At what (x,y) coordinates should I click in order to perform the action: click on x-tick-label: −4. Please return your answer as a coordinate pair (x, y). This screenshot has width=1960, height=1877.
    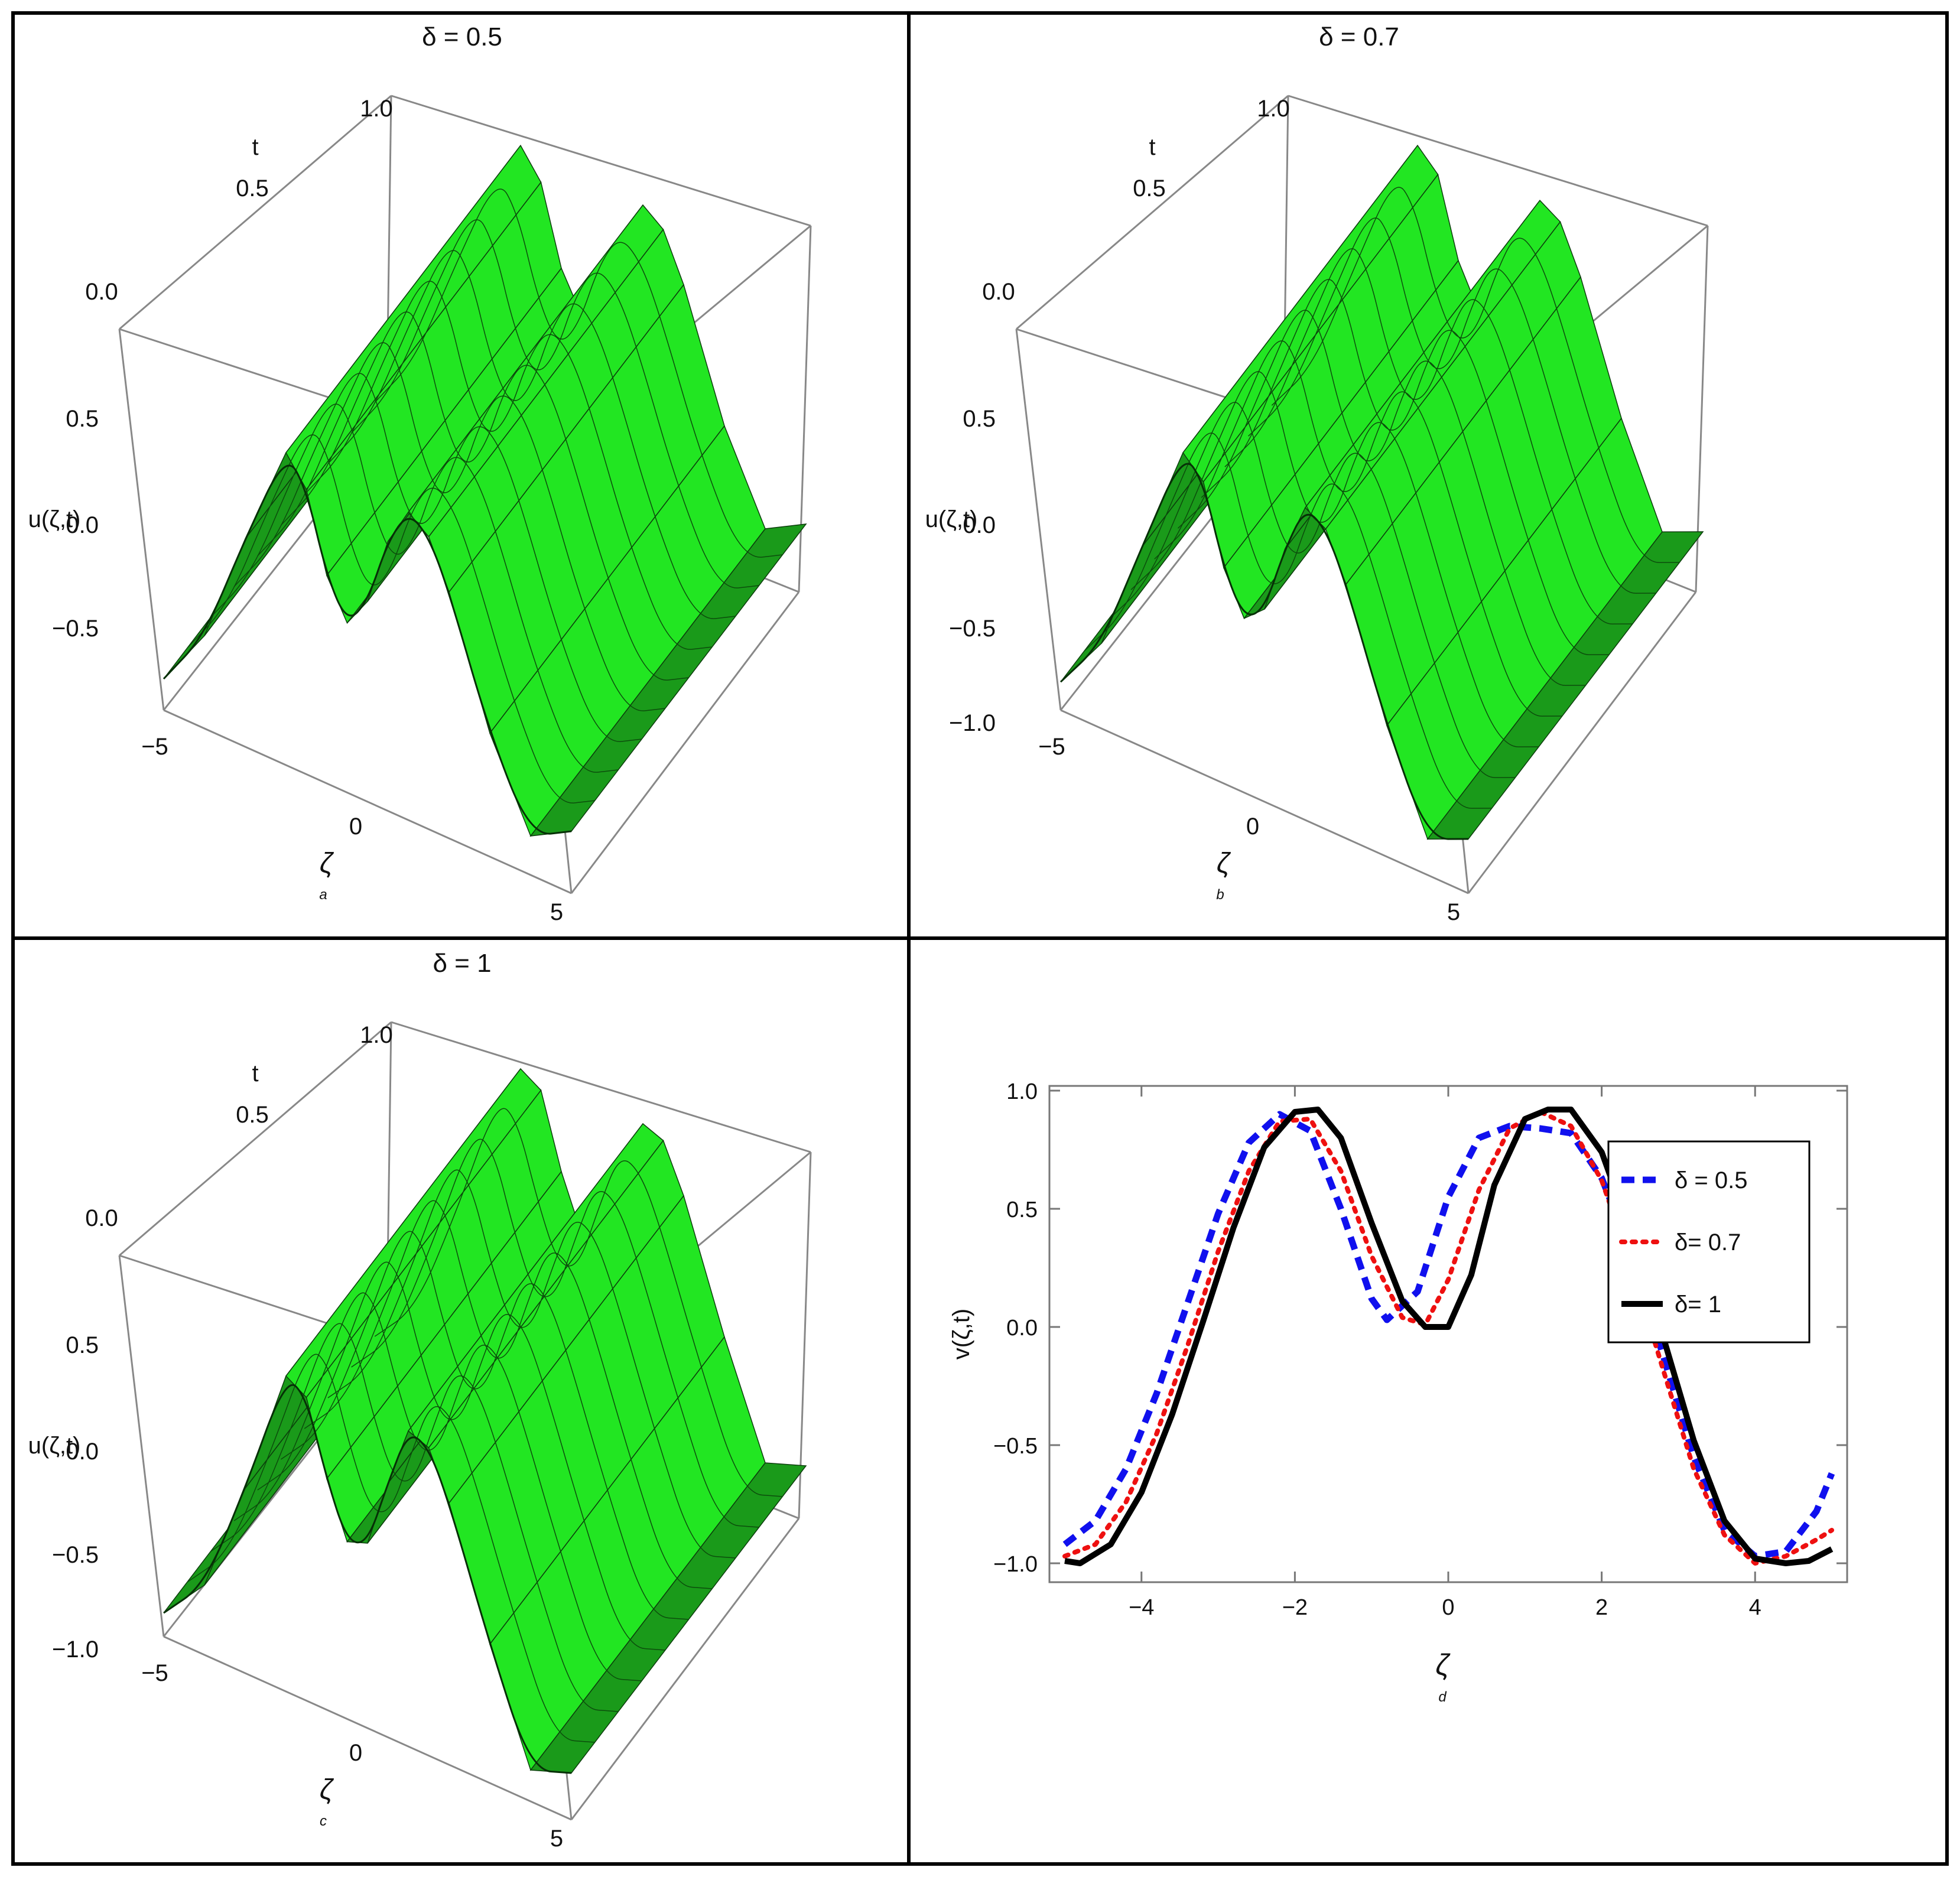
    Looking at the image, I should click on (1141, 1608).